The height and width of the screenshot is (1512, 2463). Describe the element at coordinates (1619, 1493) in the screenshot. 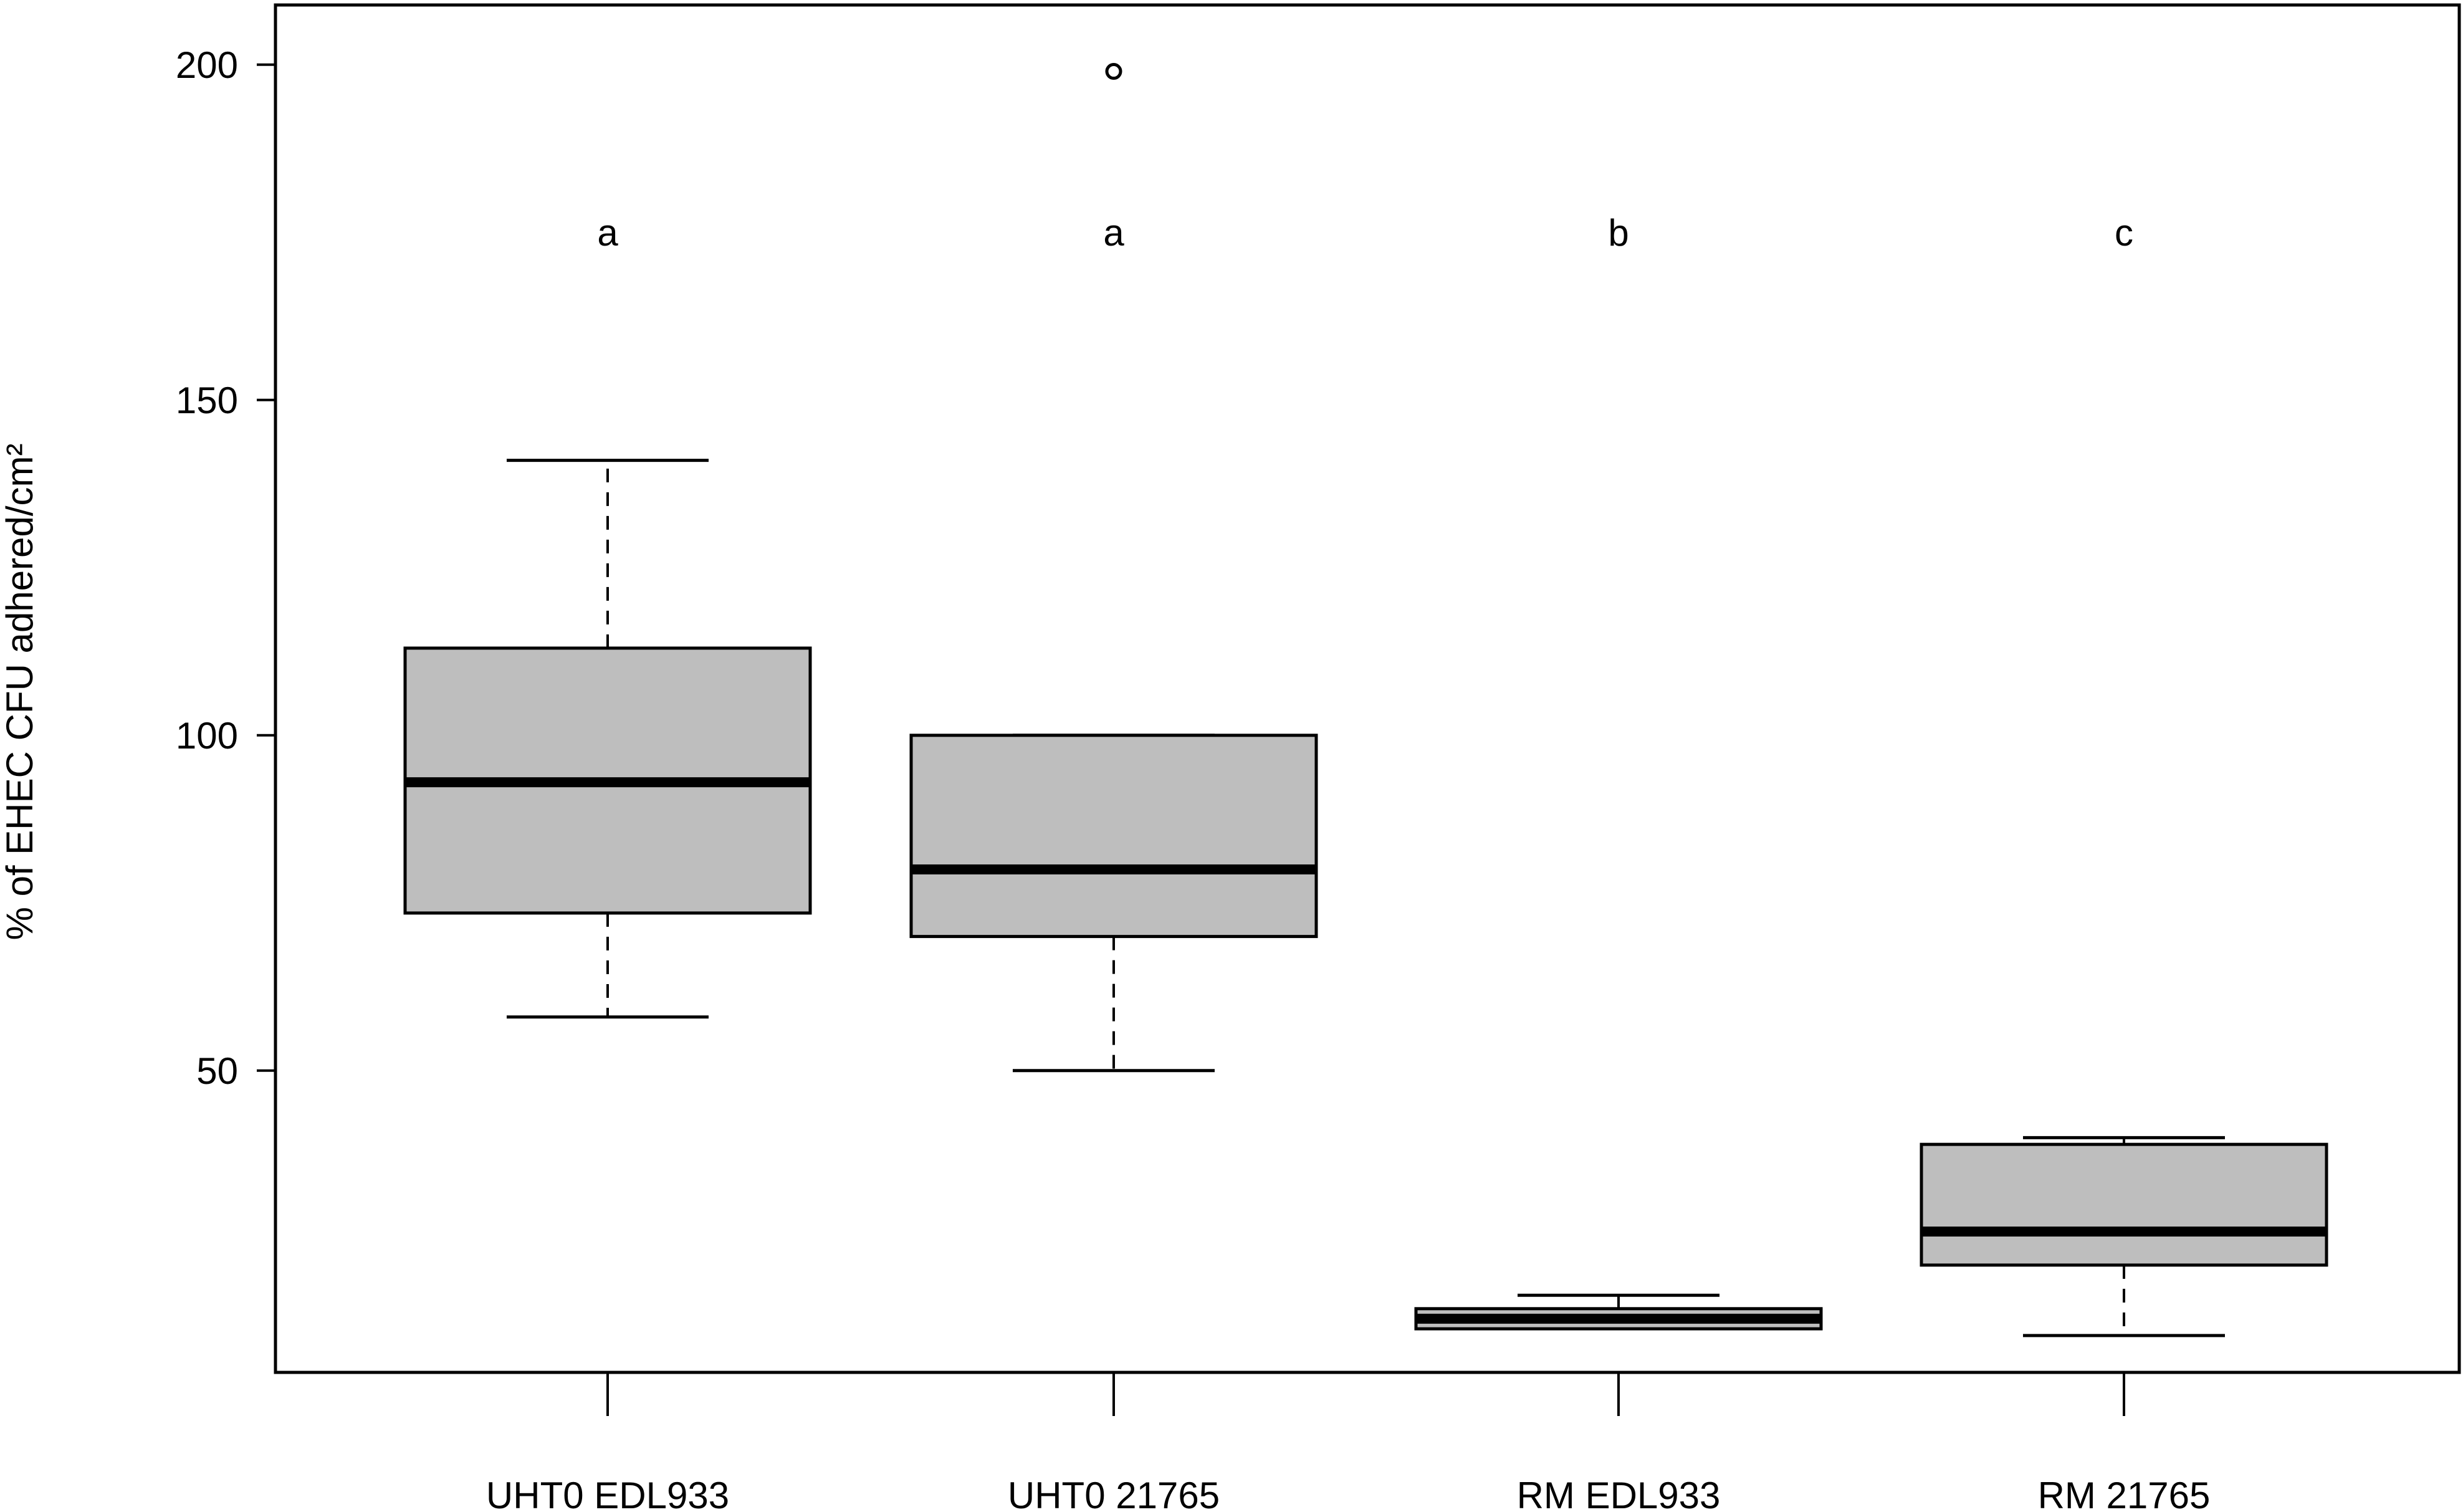

I see `x-category-label: RM EDL933` at that location.